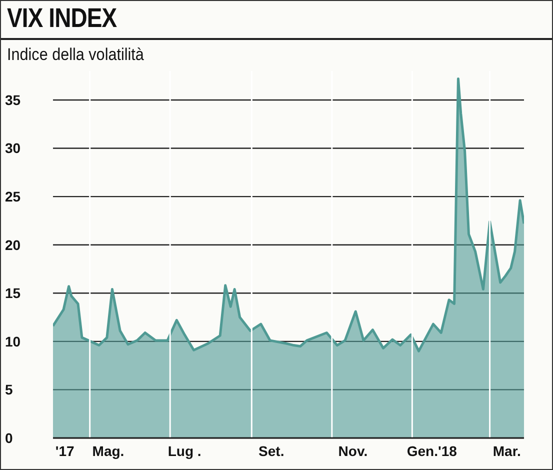 Image resolution: width=553 pixels, height=470 pixels. Describe the element at coordinates (13, 100) in the screenshot. I see `y-tick-label: 35` at that location.